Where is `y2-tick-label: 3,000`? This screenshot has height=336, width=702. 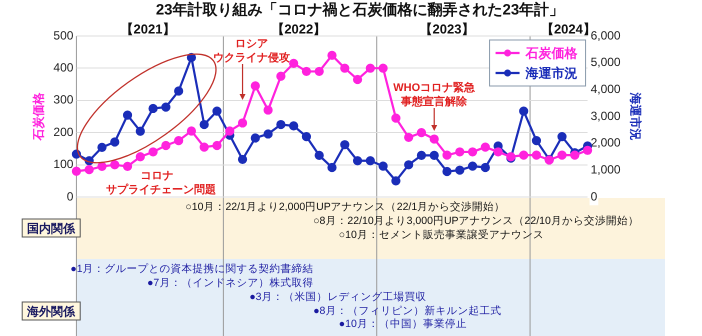
y2-tick-label: 3,000 is located at coordinates (605, 115).